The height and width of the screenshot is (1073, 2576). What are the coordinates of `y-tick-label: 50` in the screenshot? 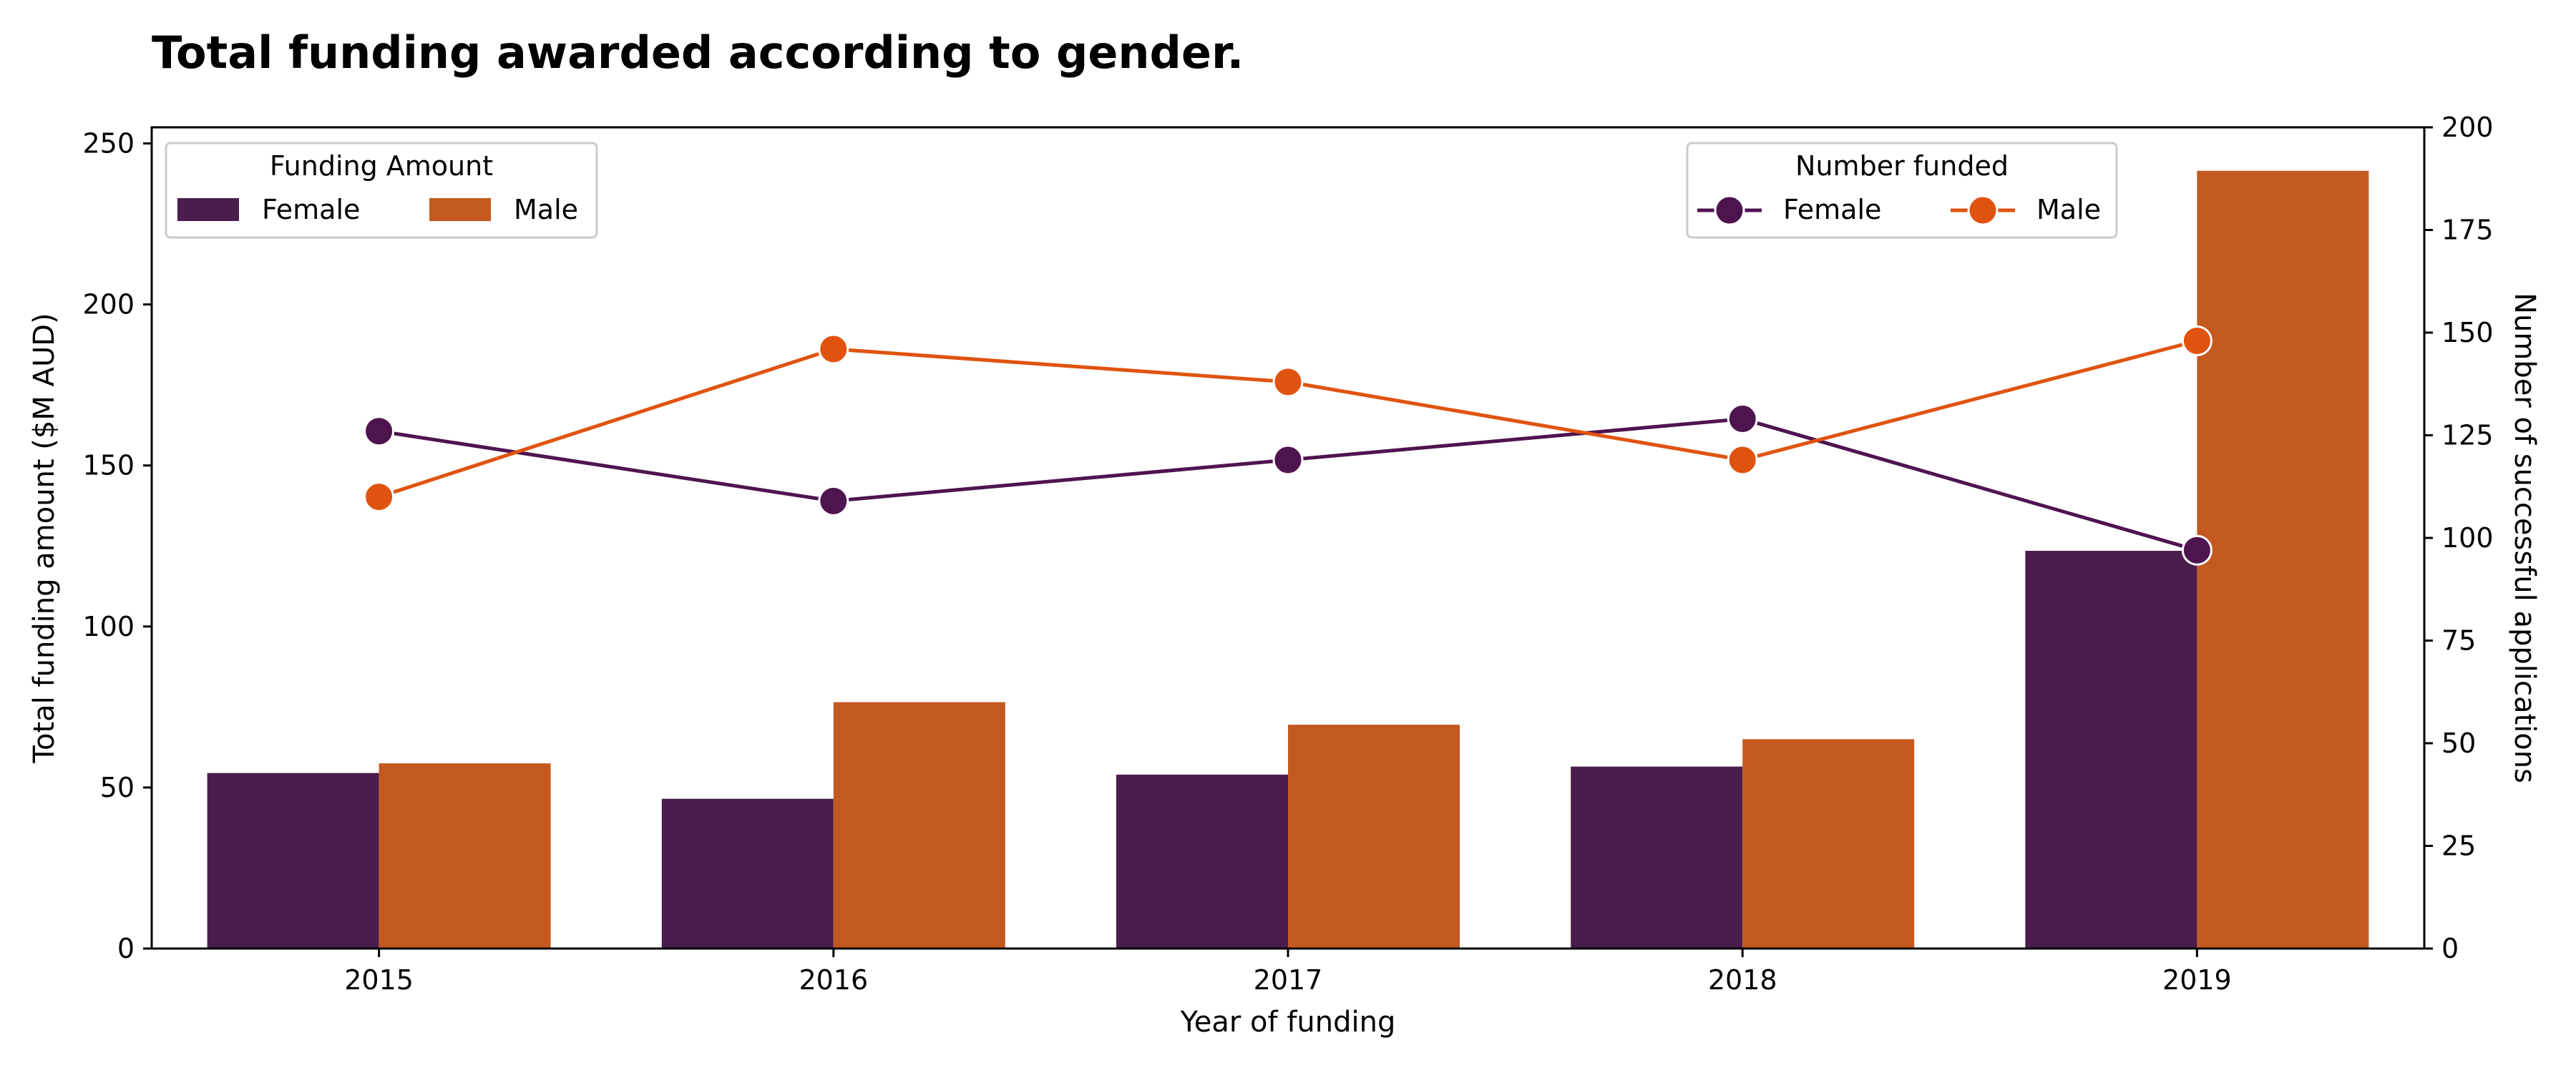 It's located at (117, 787).